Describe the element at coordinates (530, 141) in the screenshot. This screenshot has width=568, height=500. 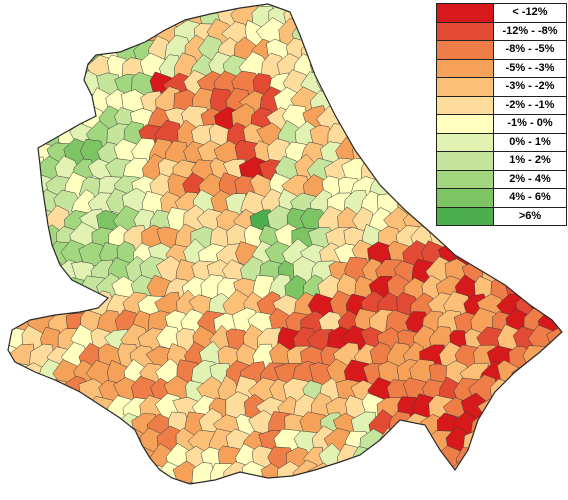
I see `legend-label: 0% - 1%` at that location.